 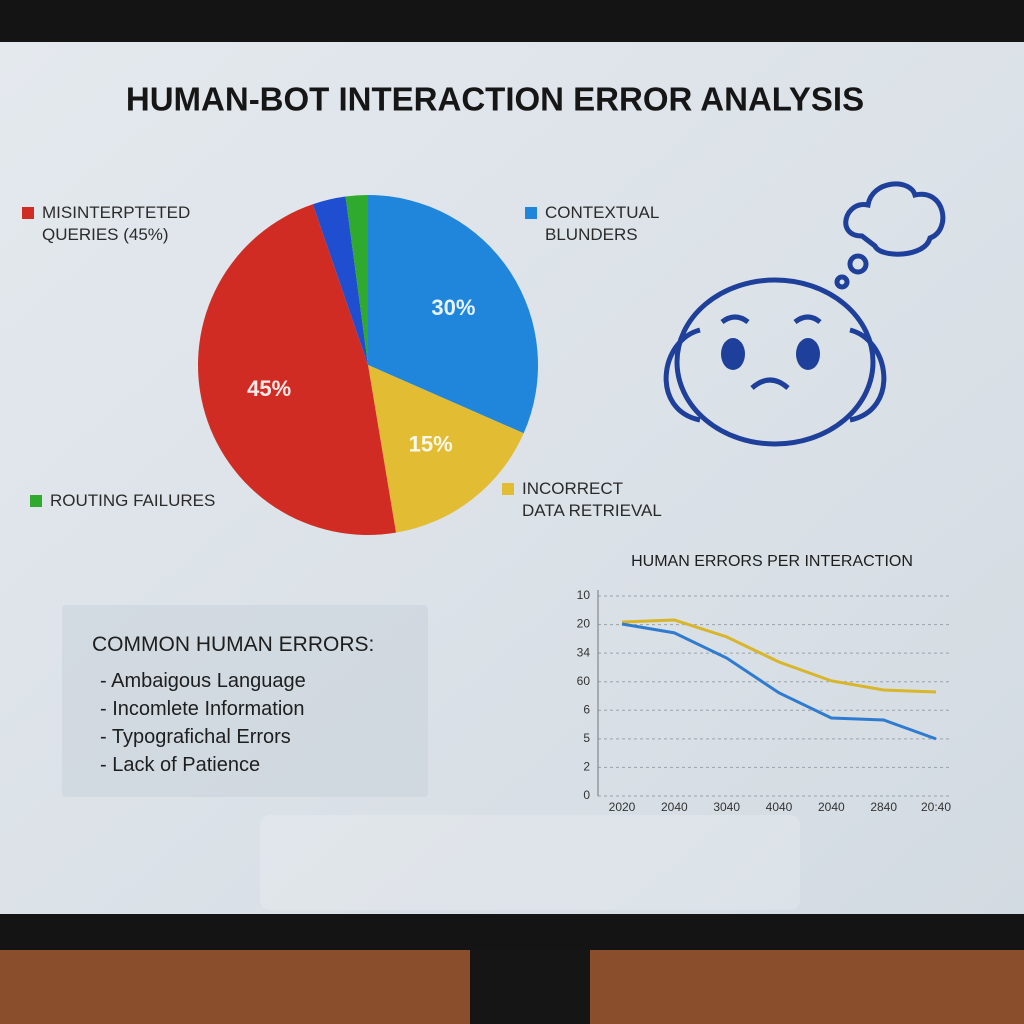 I want to click on legend-entry: ROUTING FAILURES, so click(x=130, y=501).